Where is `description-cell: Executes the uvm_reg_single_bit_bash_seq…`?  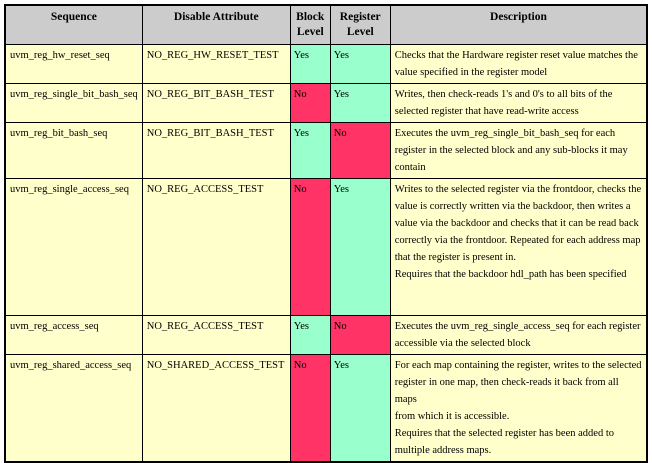 description-cell: Executes the uvm_reg_single_bit_bash_seq… is located at coordinates (518, 150).